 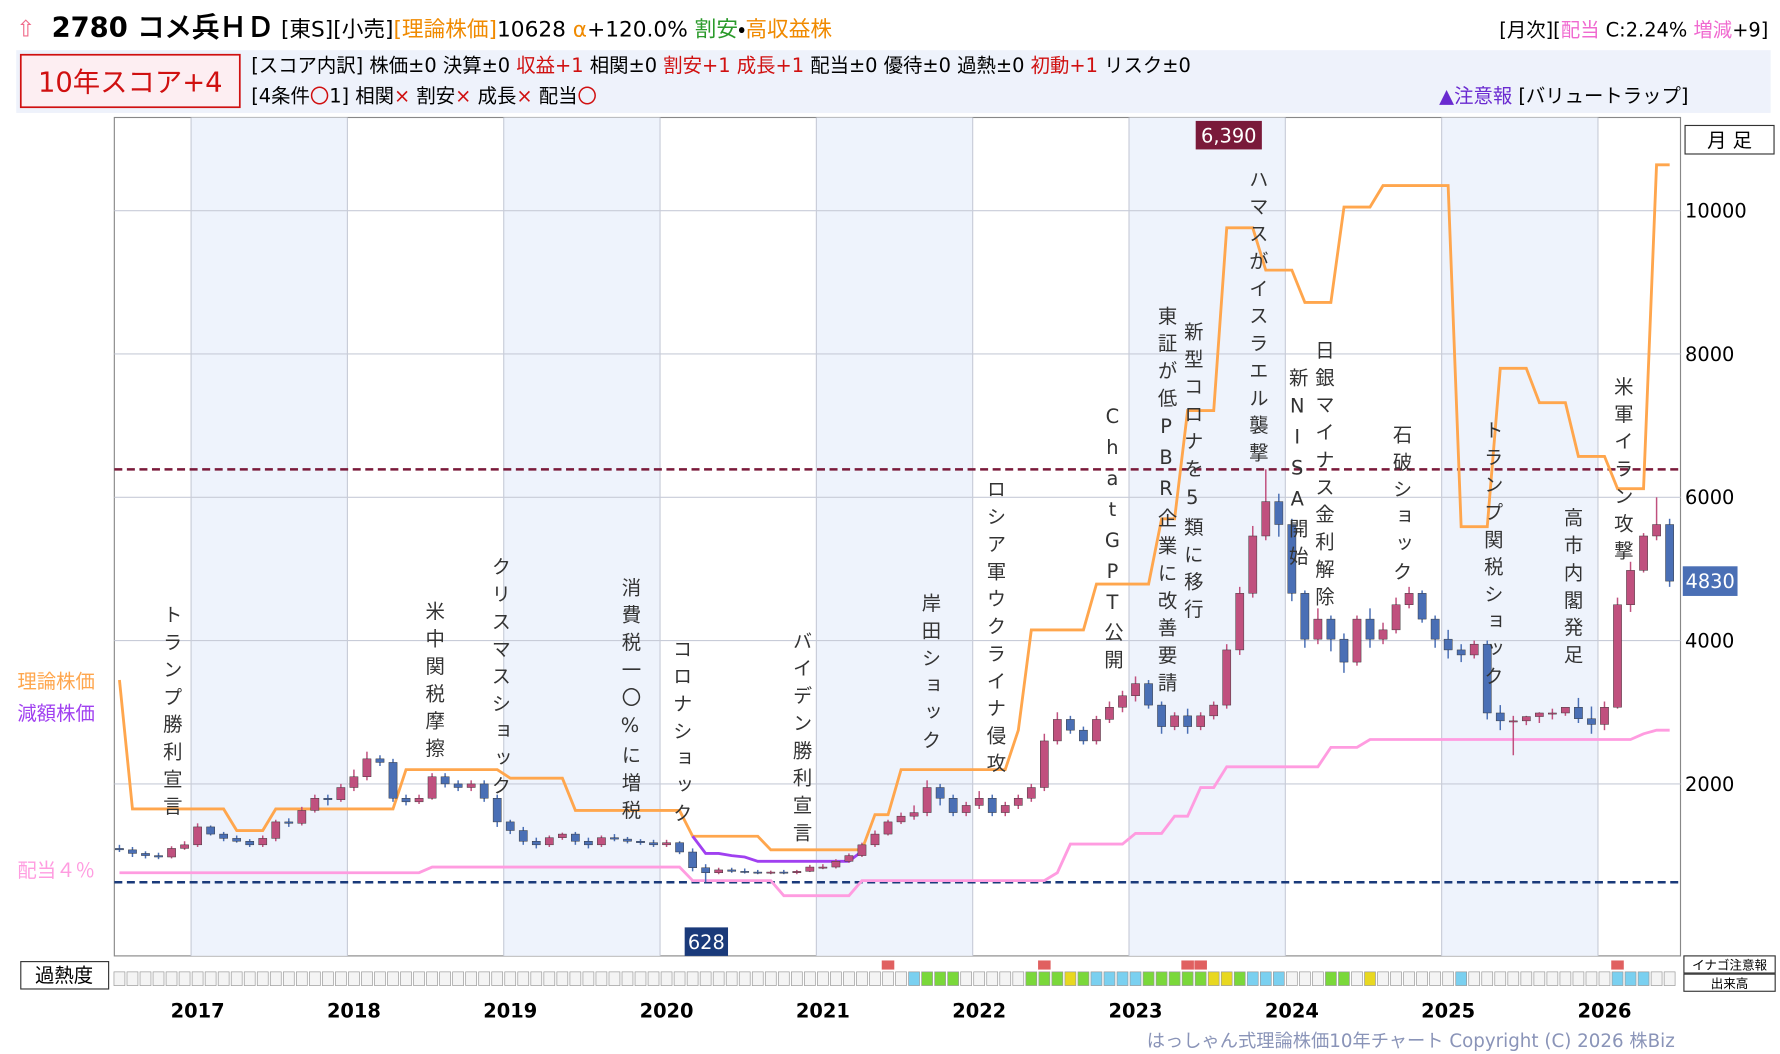 I want to click on overheat-box, so click(x=65, y=975).